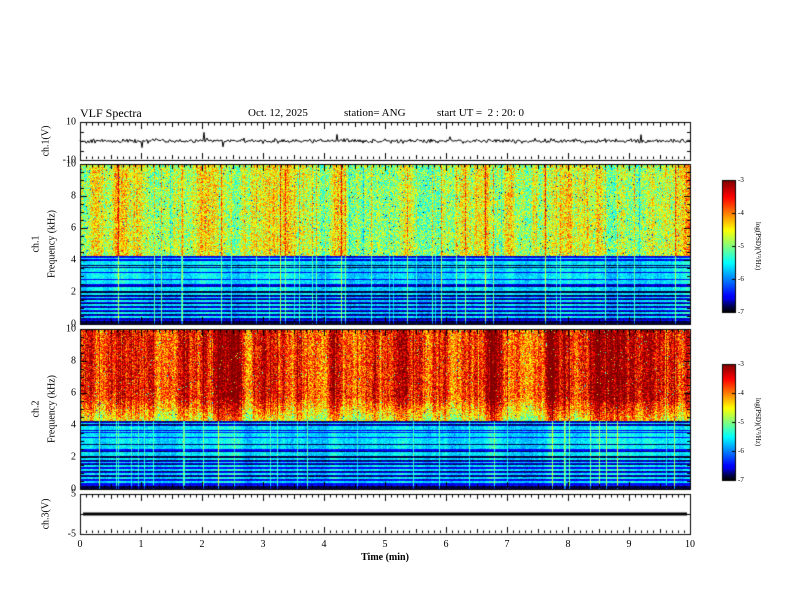 Image resolution: width=792 pixels, height=612 pixels. Describe the element at coordinates (263, 544) in the screenshot. I see `x-tick-label: 3` at that location.